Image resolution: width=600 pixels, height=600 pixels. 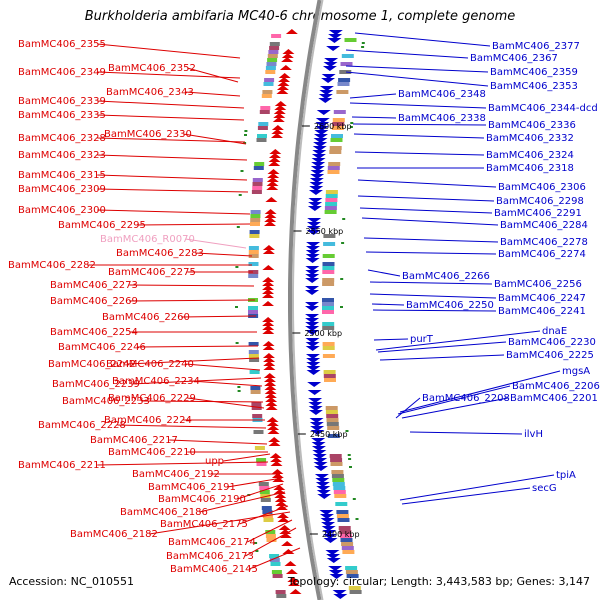 I want to click on scale-label: 2600 kbp, so click(x=333, y=126).